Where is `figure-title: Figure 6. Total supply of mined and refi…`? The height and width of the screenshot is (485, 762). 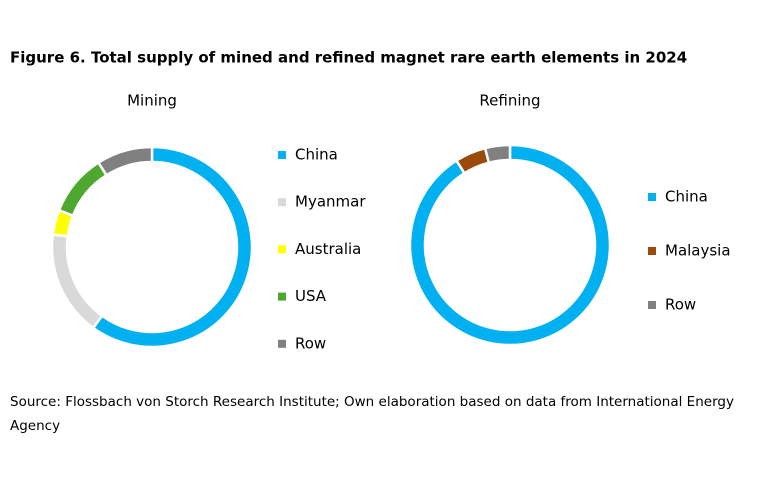 figure-title: Figure 6. Total supply of mined and refi… is located at coordinates (348, 58).